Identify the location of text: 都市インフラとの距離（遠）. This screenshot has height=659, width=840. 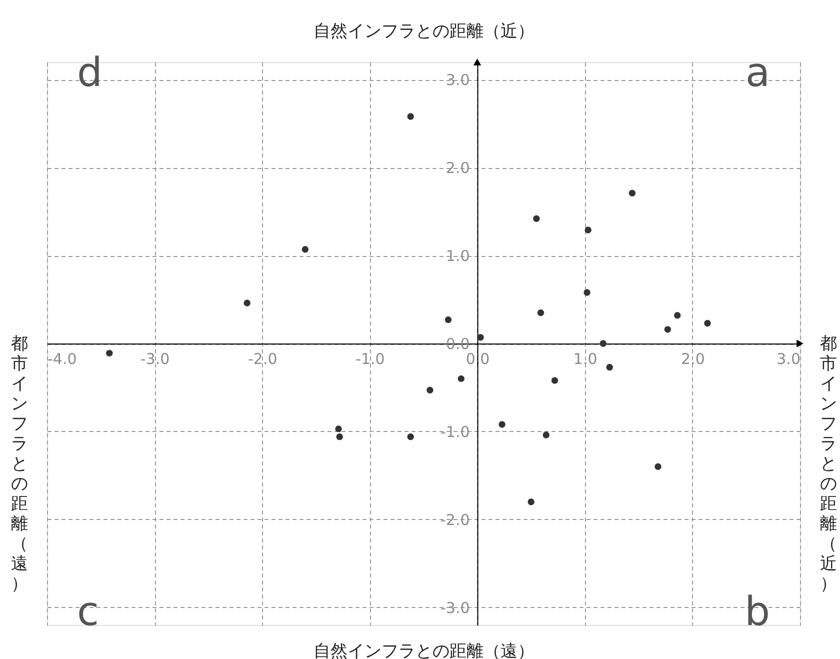
(19, 464).